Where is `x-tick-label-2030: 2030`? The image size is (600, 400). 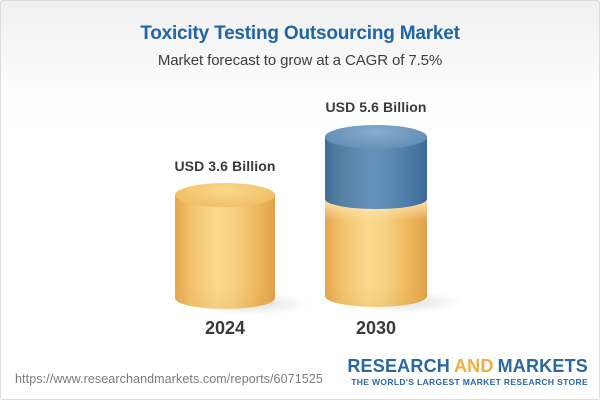
x-tick-label-2030: 2030 is located at coordinates (376, 328).